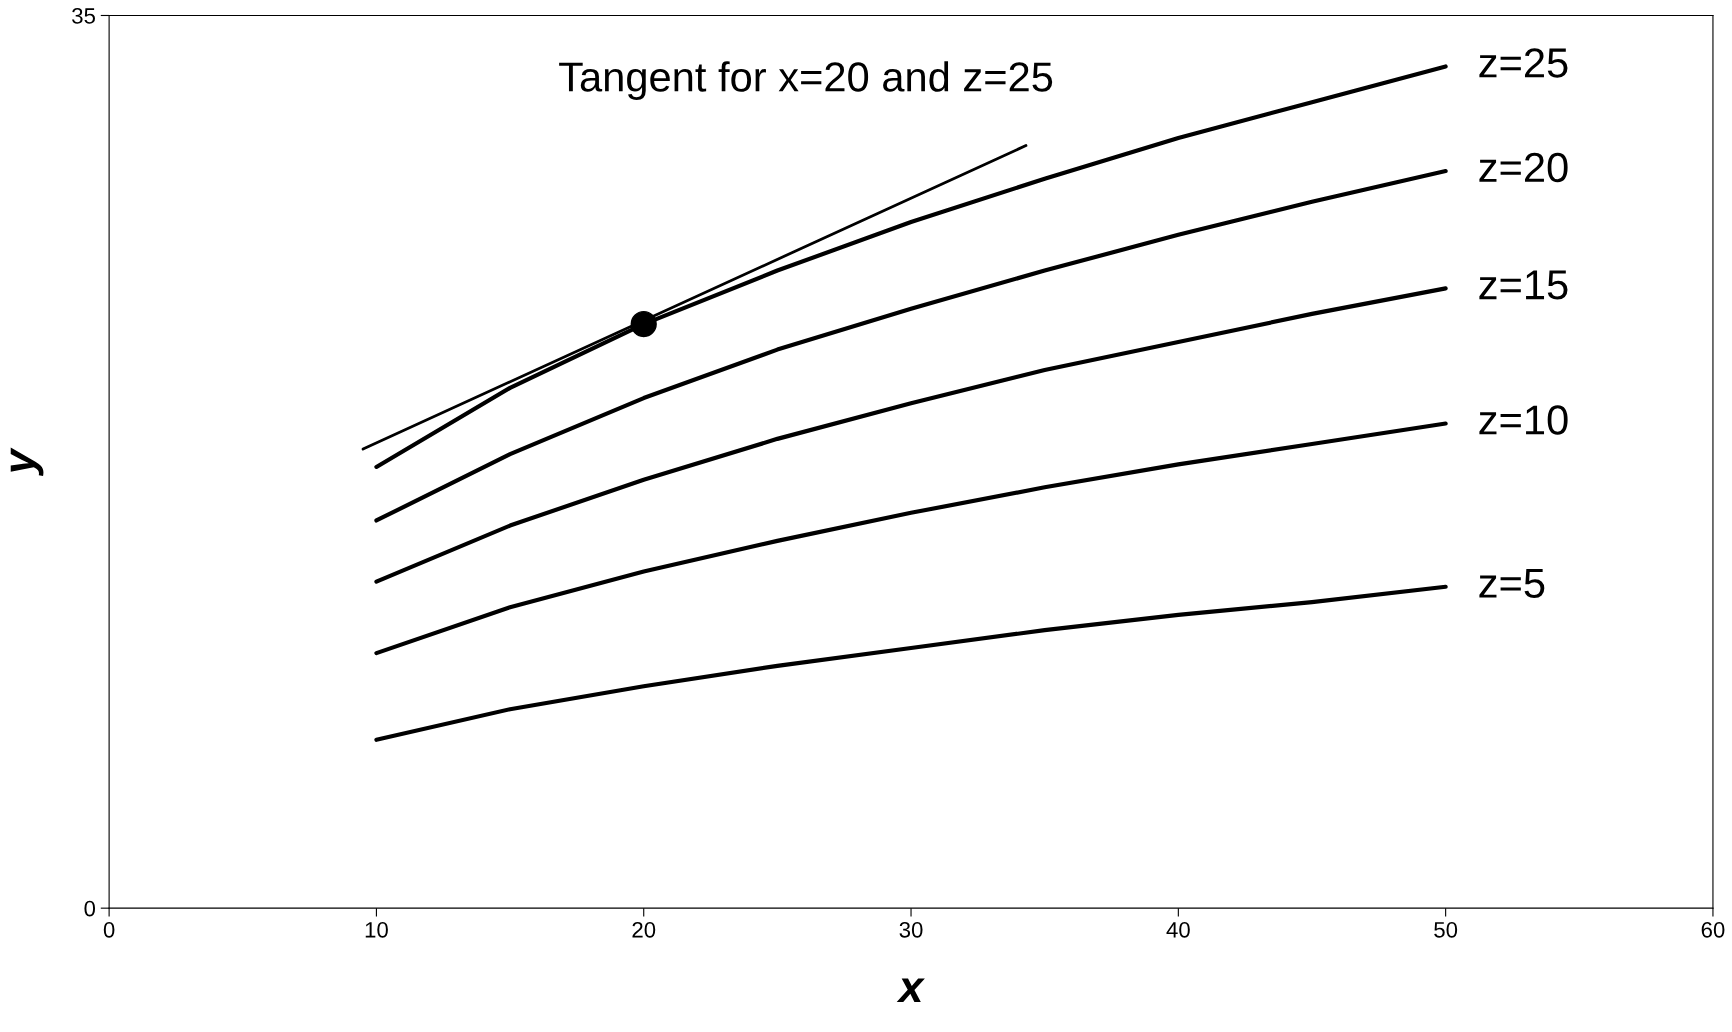  What do you see at coordinates (1523, 63) in the screenshot?
I see `series-label: z=25` at bounding box center [1523, 63].